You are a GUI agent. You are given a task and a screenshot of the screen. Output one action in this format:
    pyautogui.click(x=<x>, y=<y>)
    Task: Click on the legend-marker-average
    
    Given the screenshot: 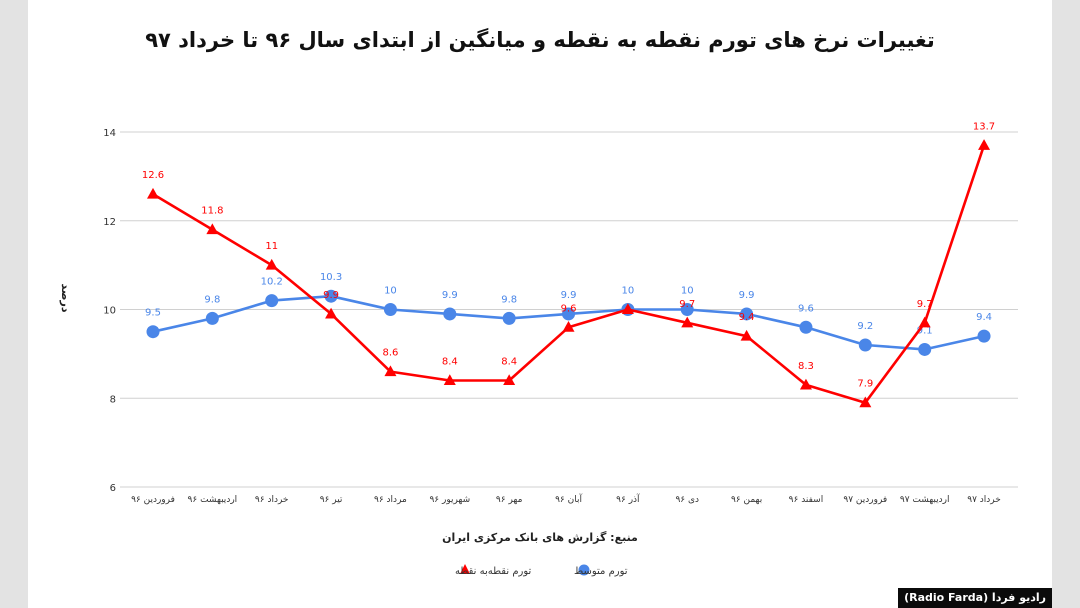 What is the action you would take?
    pyautogui.click(x=584, y=570)
    